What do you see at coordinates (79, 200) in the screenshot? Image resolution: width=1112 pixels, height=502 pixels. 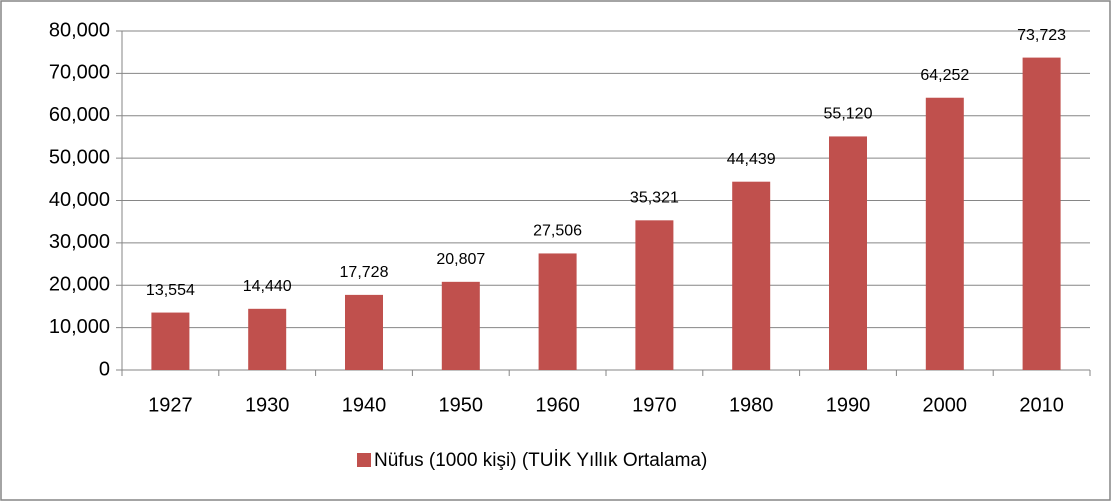 I see `y-tick-label: 40,000` at bounding box center [79, 200].